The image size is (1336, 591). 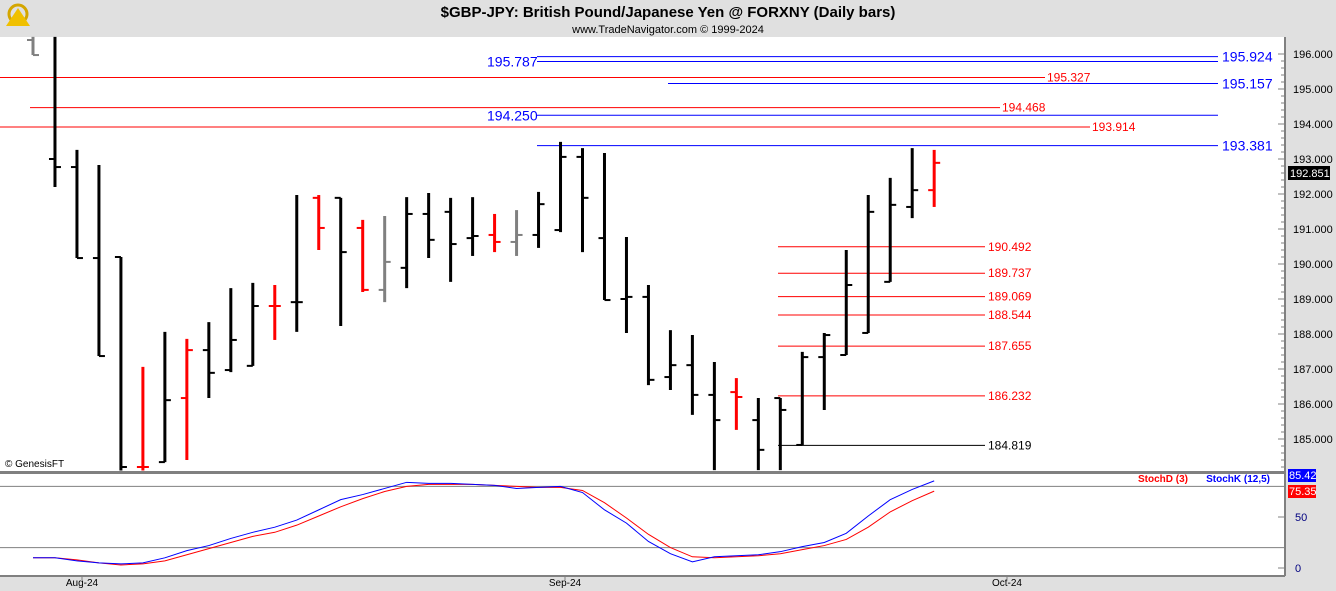 What do you see at coordinates (1313, 195) in the screenshot?
I see `y-tick-label: 192.000` at bounding box center [1313, 195].